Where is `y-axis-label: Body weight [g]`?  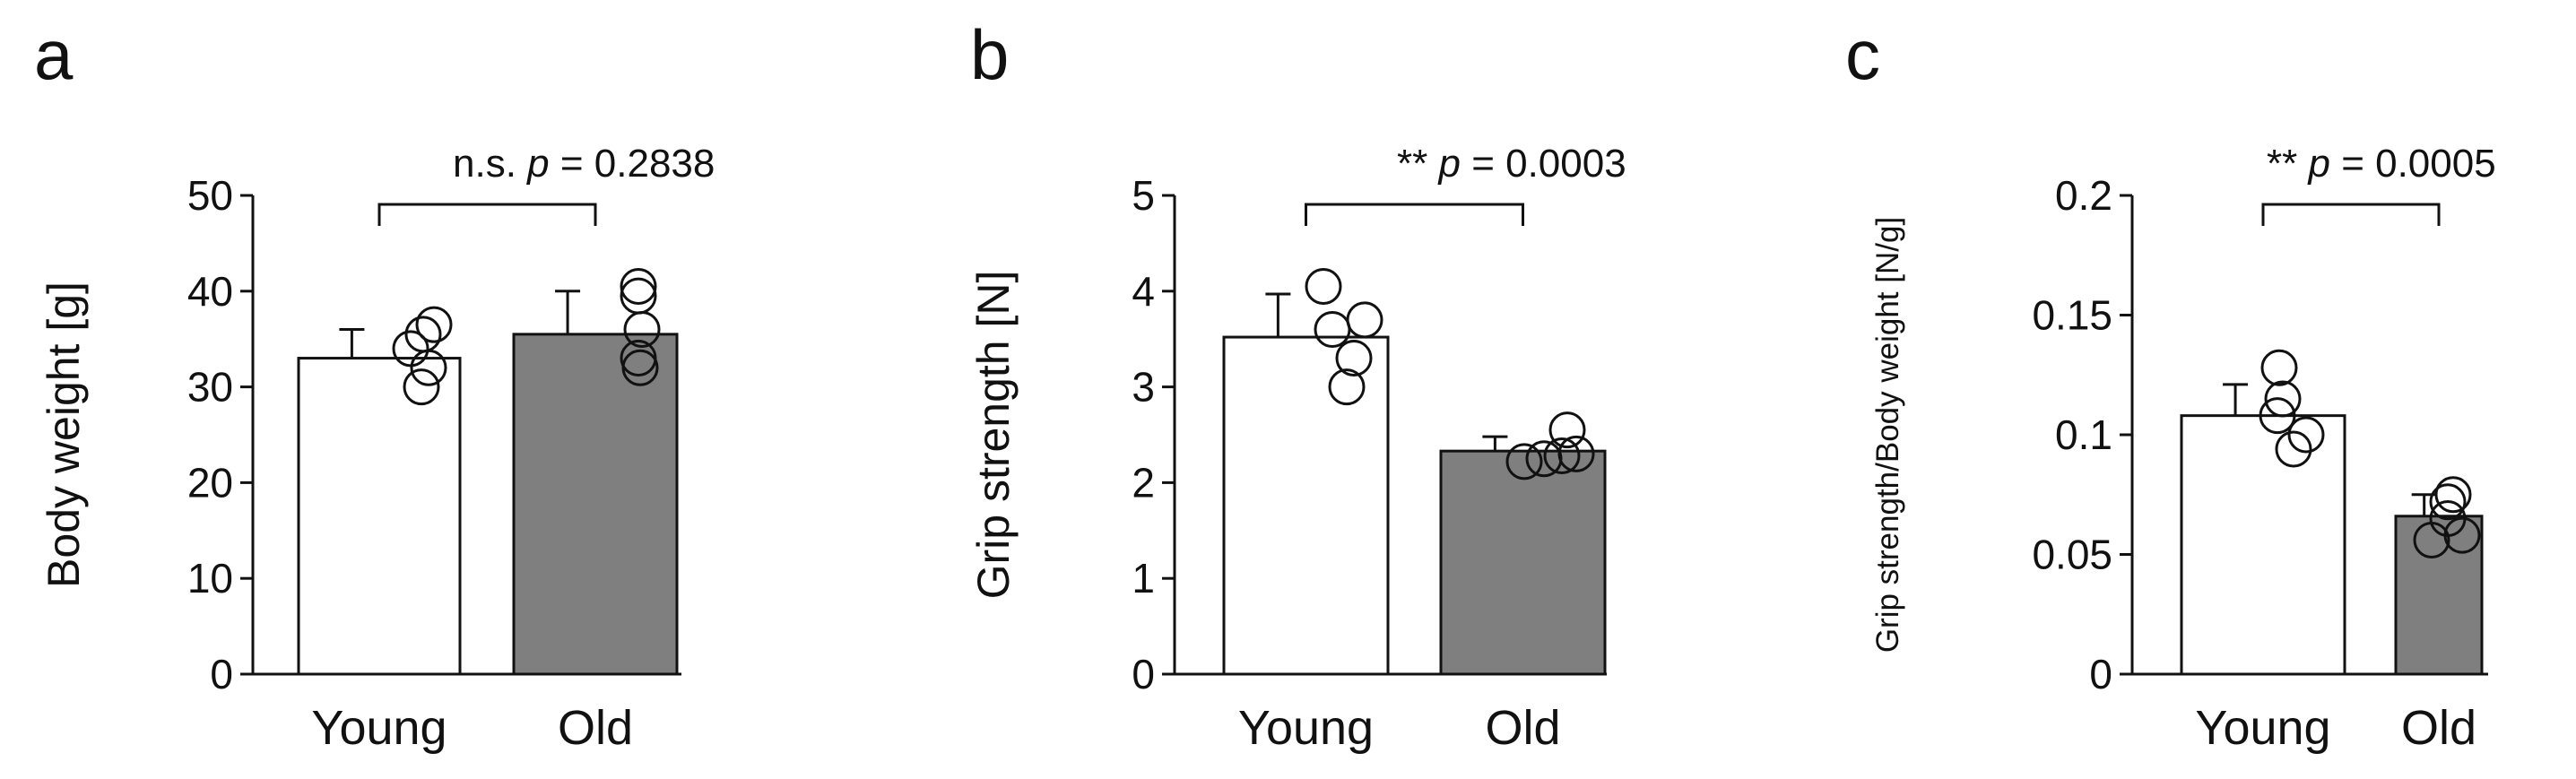
y-axis-label: Body weight [g] is located at coordinates (64, 434).